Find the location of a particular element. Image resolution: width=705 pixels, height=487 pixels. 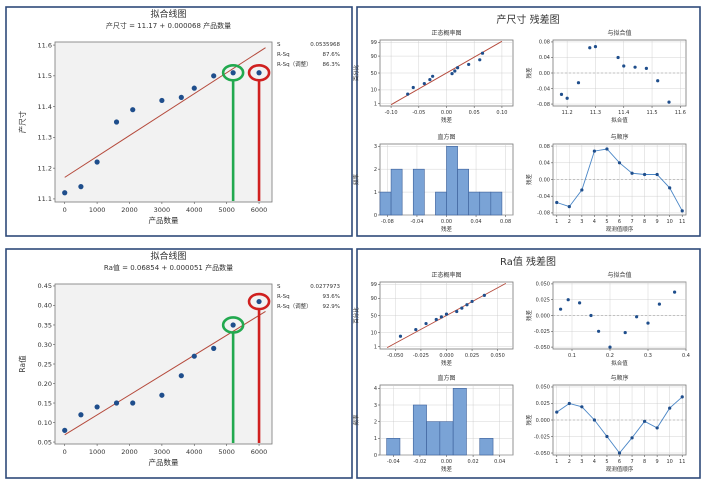

y-tick-label: 11.3 is located at coordinates (45, 138).